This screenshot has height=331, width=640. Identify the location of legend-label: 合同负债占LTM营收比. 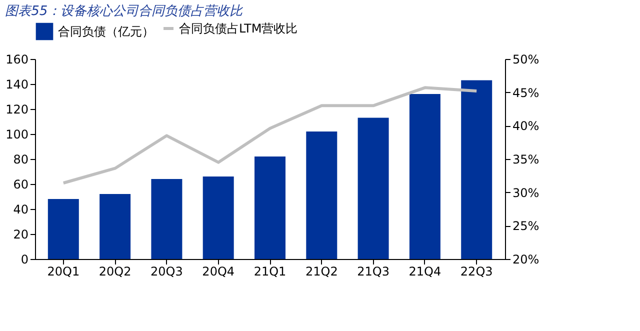
(238, 29).